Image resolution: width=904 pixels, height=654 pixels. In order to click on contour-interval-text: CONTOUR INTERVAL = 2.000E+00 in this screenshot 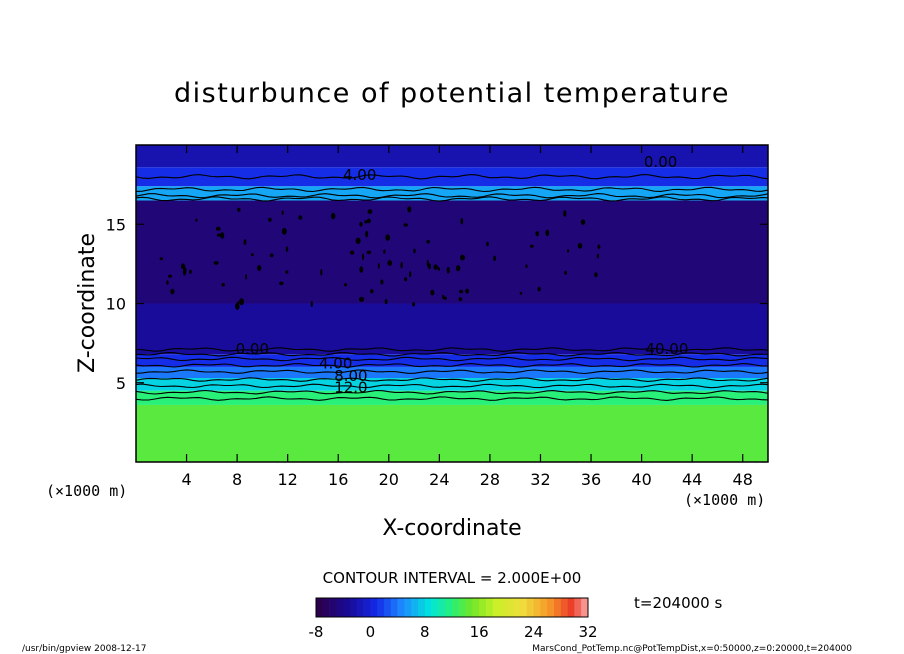, I will do `click(452, 578)`.